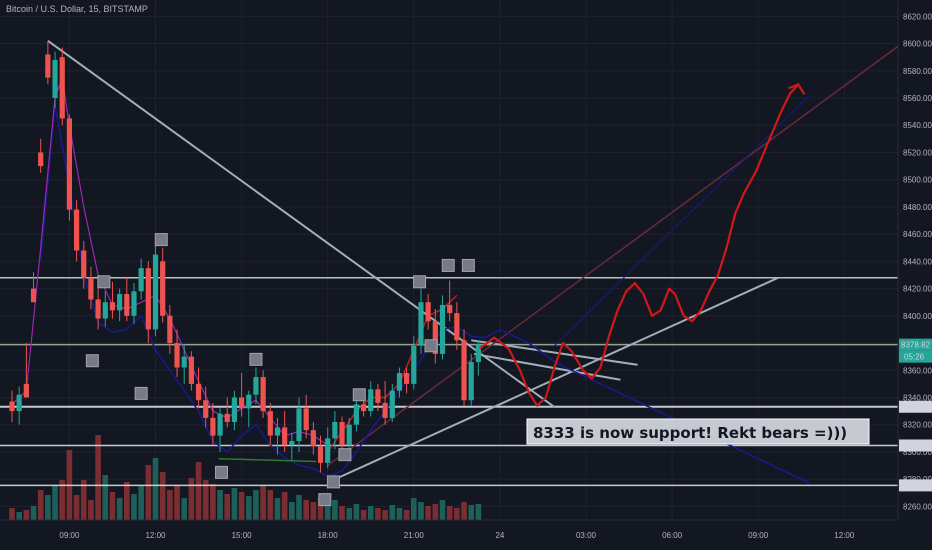 The height and width of the screenshot is (550, 932). What do you see at coordinates (414, 535) in the screenshot?
I see `time-tick-label: 21:00` at bounding box center [414, 535].